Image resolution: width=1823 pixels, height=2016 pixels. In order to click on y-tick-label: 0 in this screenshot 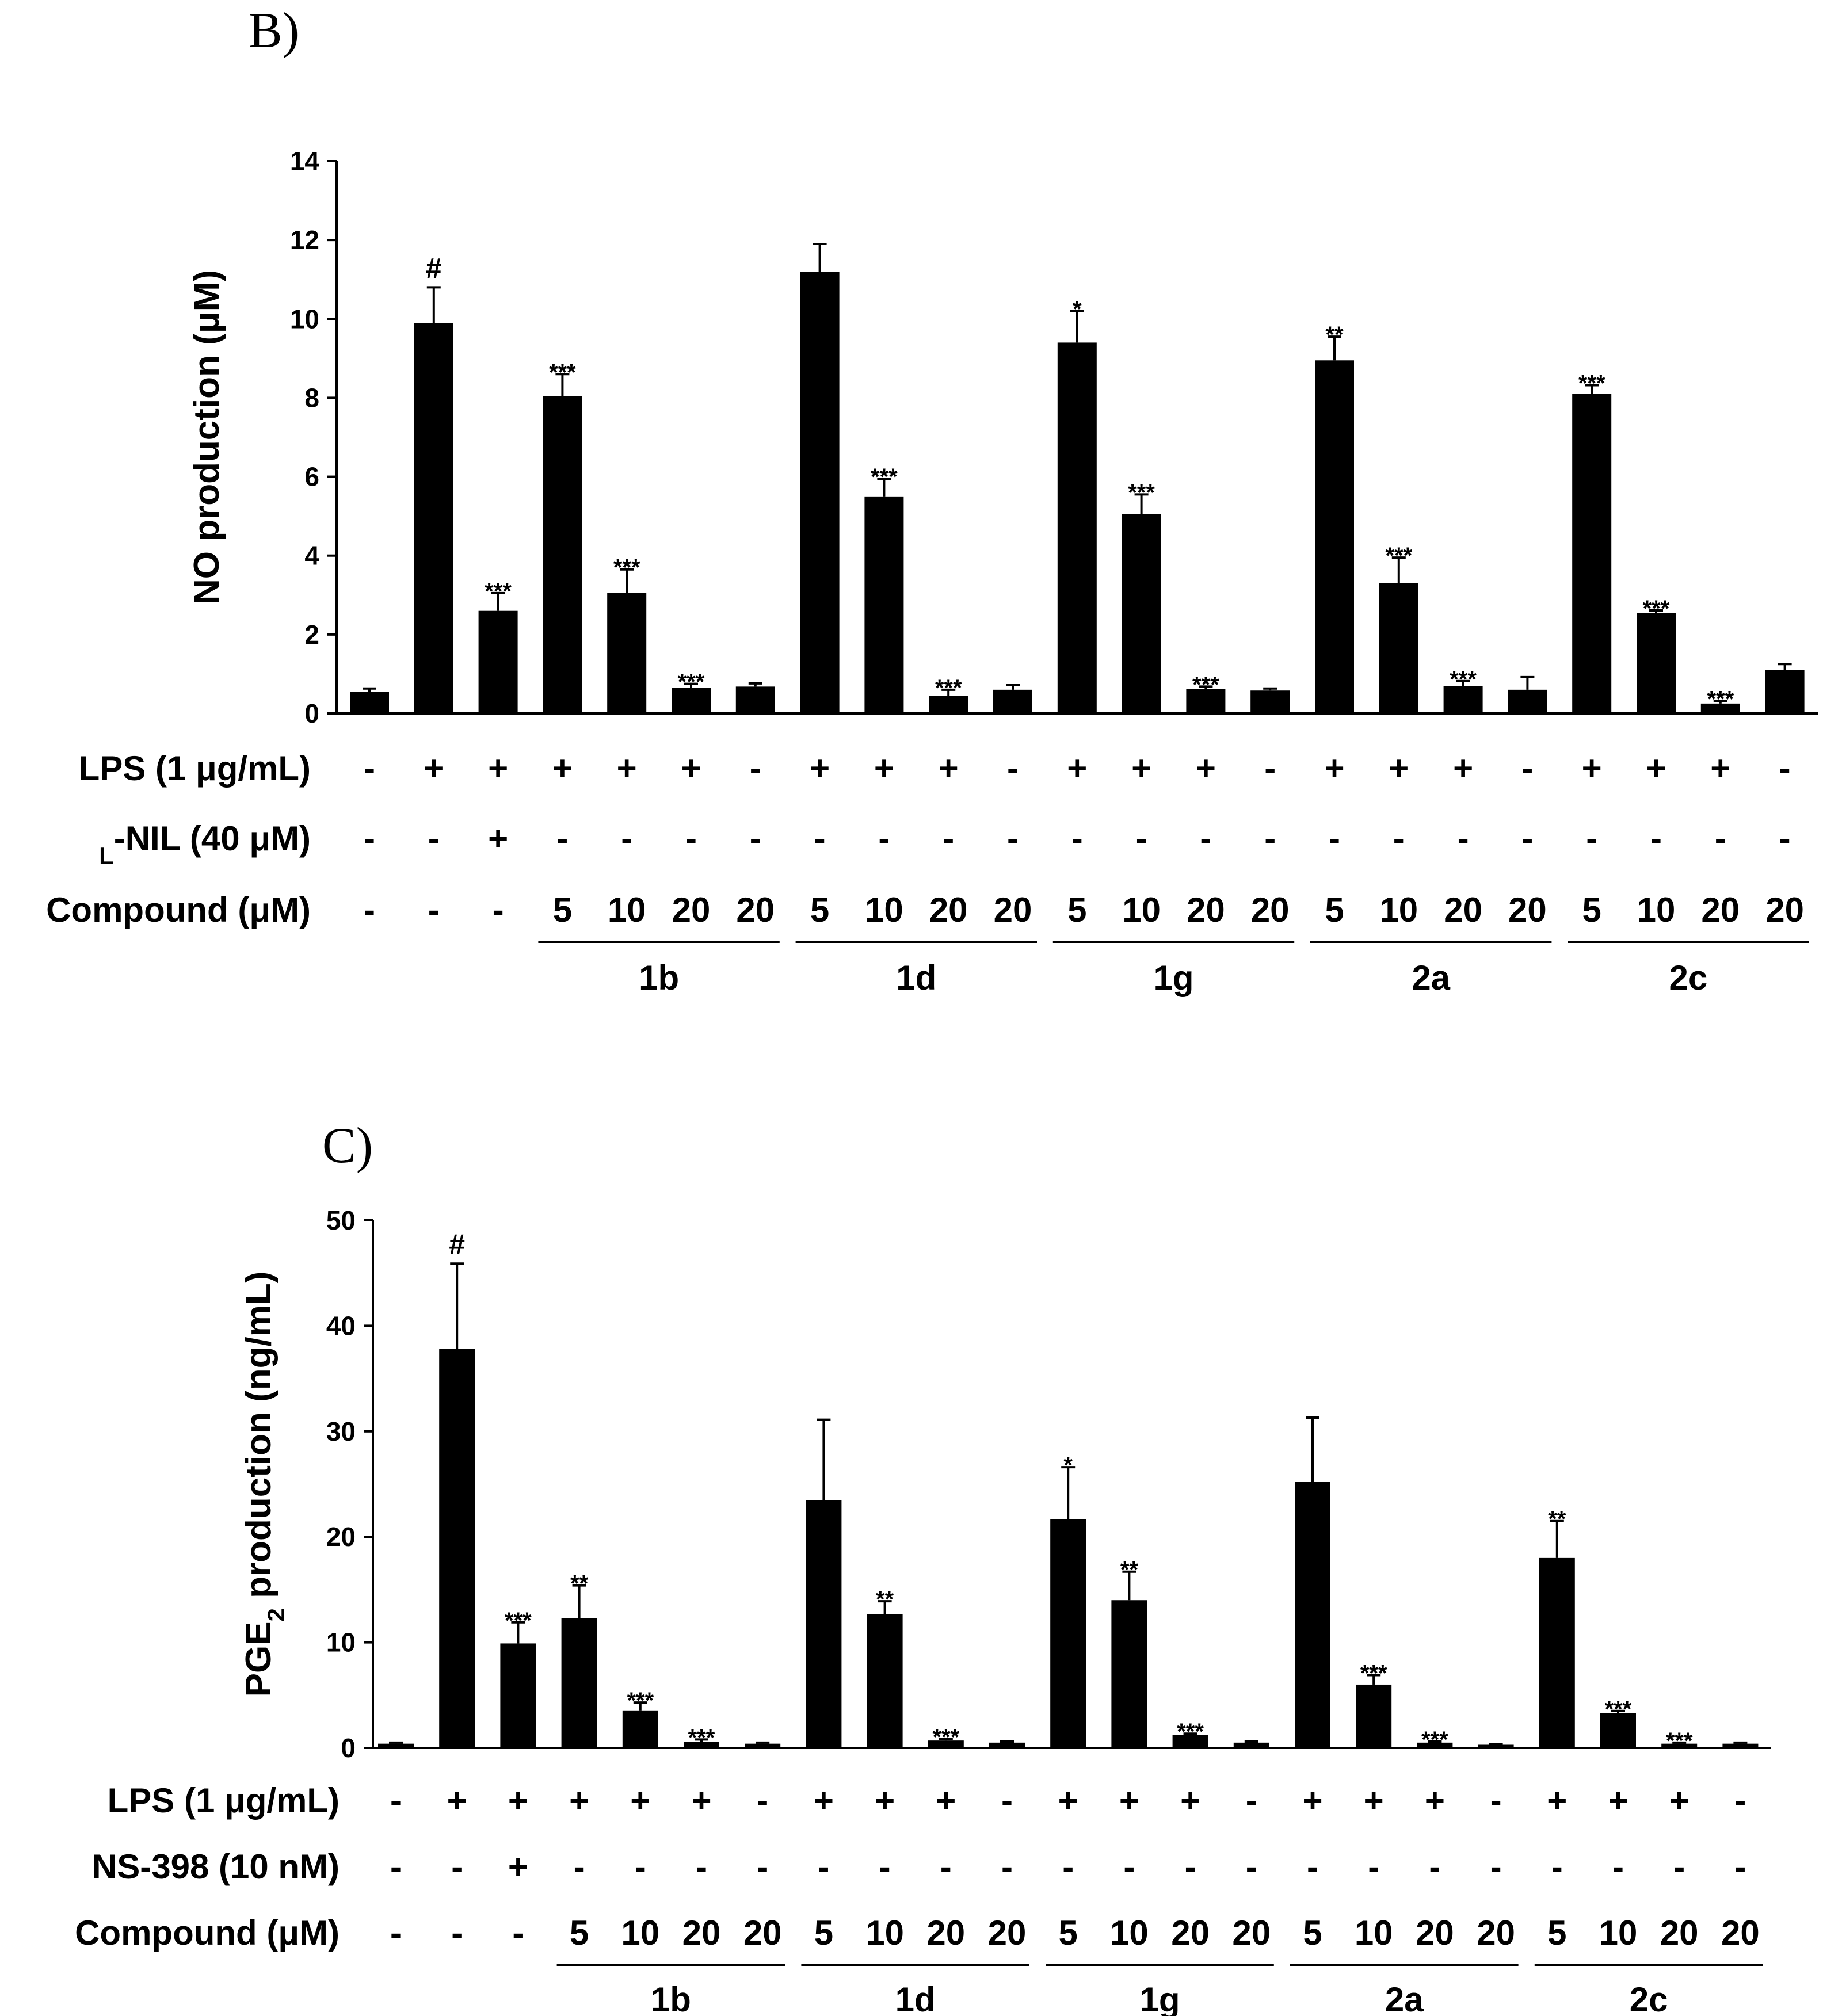, I will do `click(312, 713)`.